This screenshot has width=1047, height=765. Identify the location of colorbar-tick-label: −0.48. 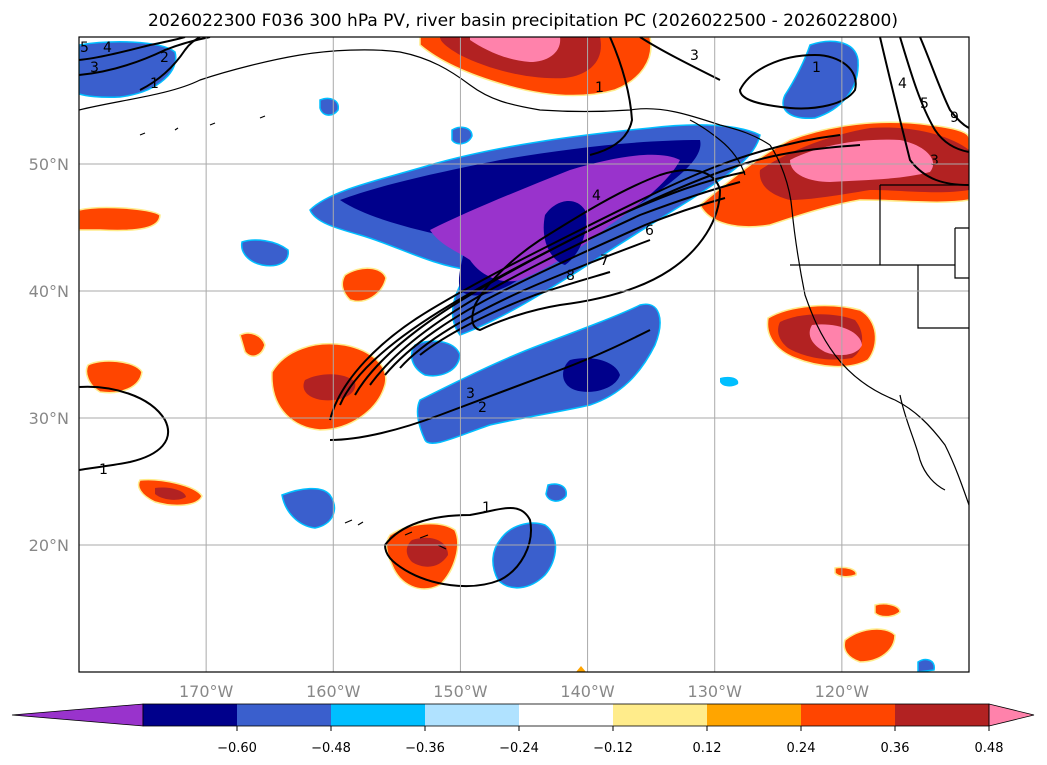
(331, 748).